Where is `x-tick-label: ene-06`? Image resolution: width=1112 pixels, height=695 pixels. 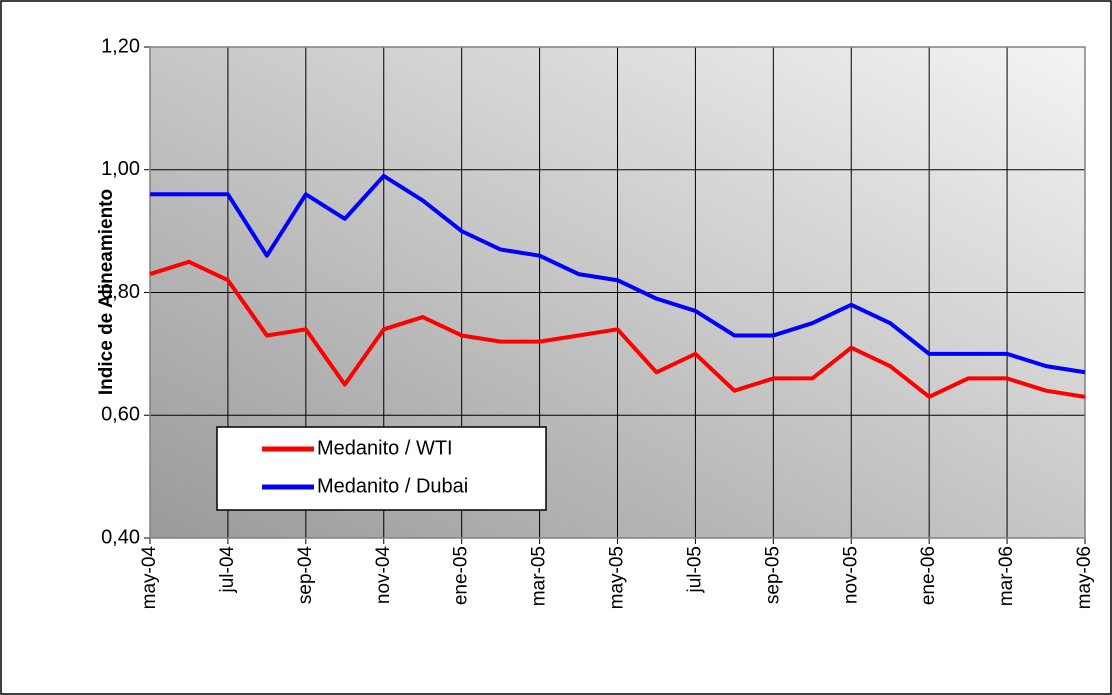 x-tick-label: ene-06 is located at coordinates (928, 575).